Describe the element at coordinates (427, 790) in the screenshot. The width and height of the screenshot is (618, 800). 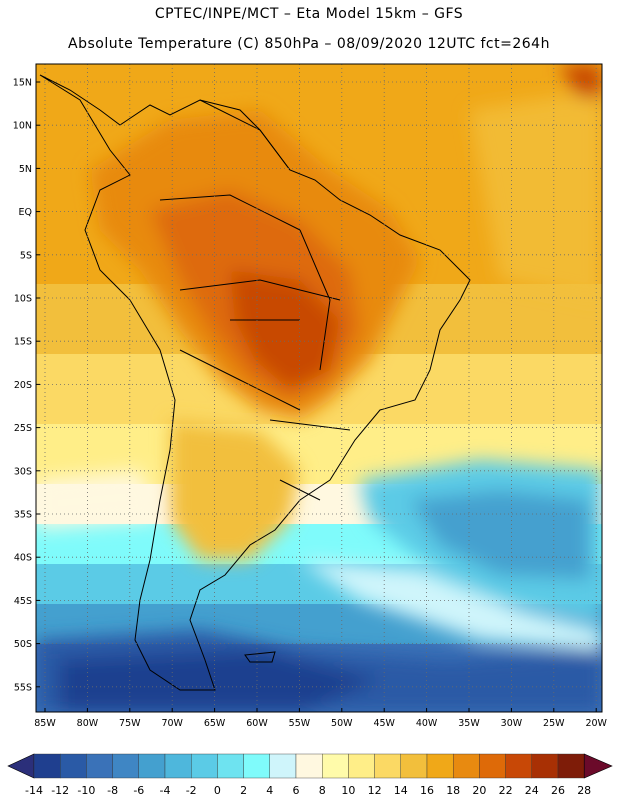
I see `colorbar-label: 16` at that location.